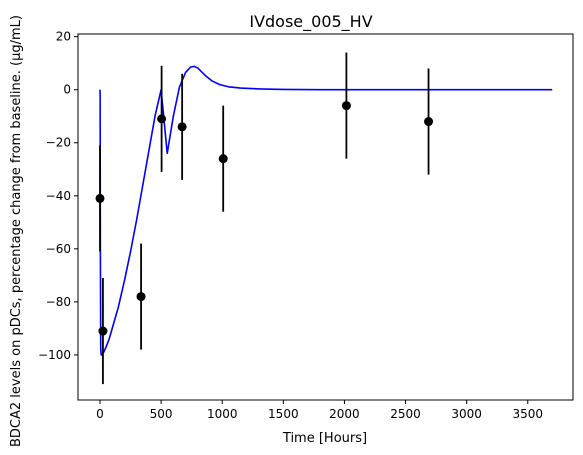  I want to click on x-tick-label: 1000, so click(222, 414).